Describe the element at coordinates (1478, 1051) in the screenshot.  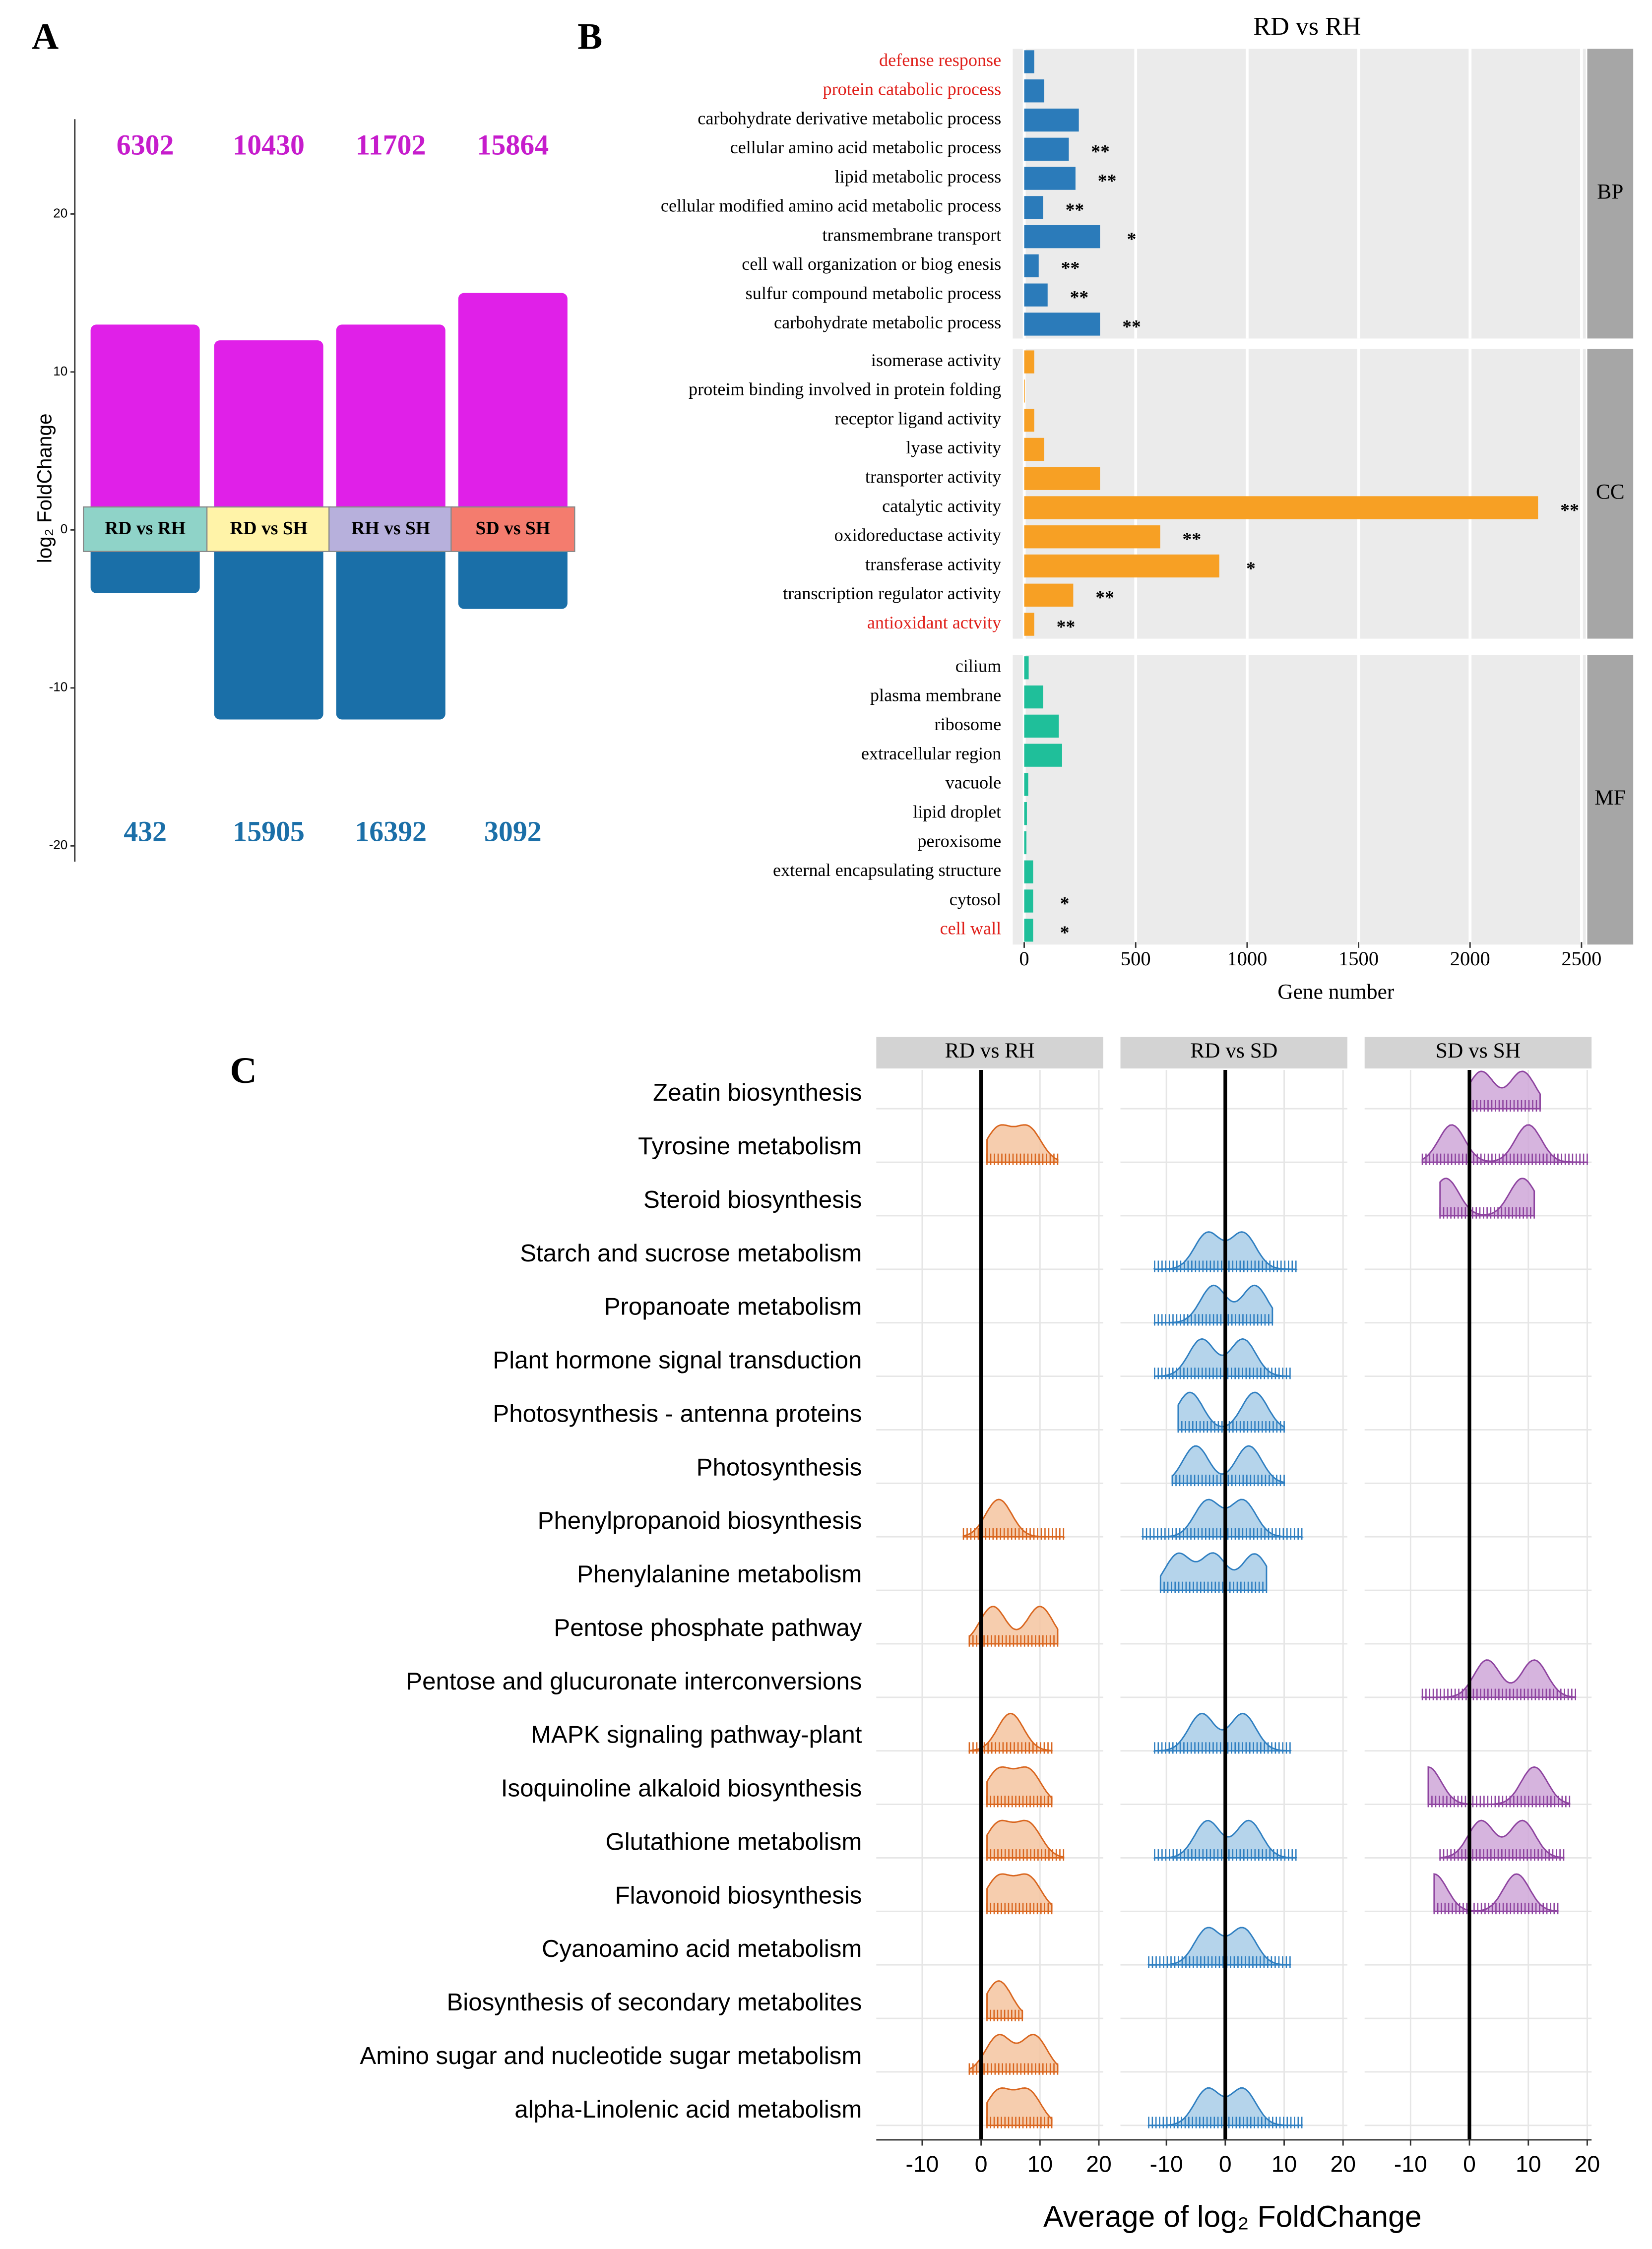
I see `facet-label: SD vs SH` at that location.